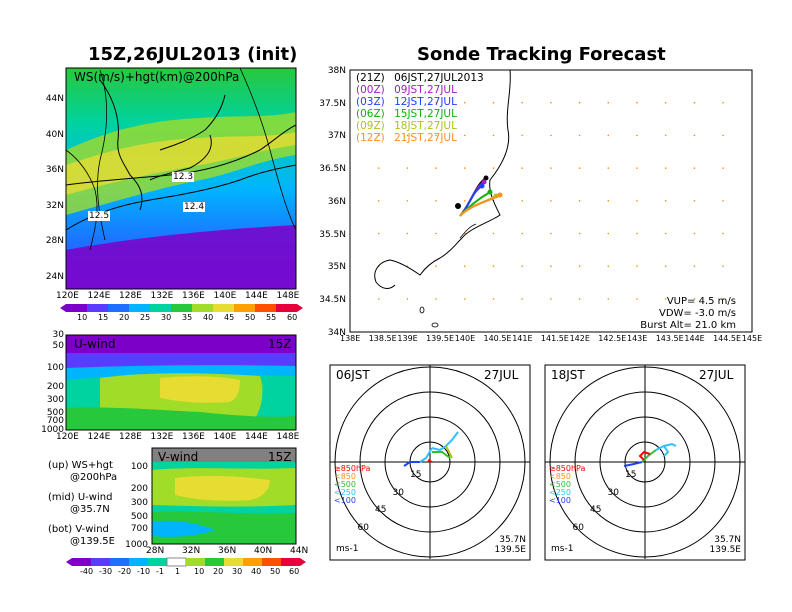 Image resolution: width=792 pixels, height=612 pixels. I want to click on pressure-tick: 50, so click(58, 346).